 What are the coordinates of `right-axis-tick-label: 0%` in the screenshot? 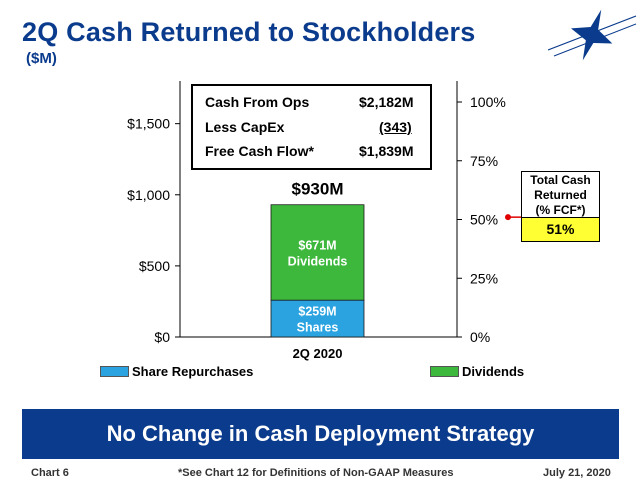 It's located at (480, 337).